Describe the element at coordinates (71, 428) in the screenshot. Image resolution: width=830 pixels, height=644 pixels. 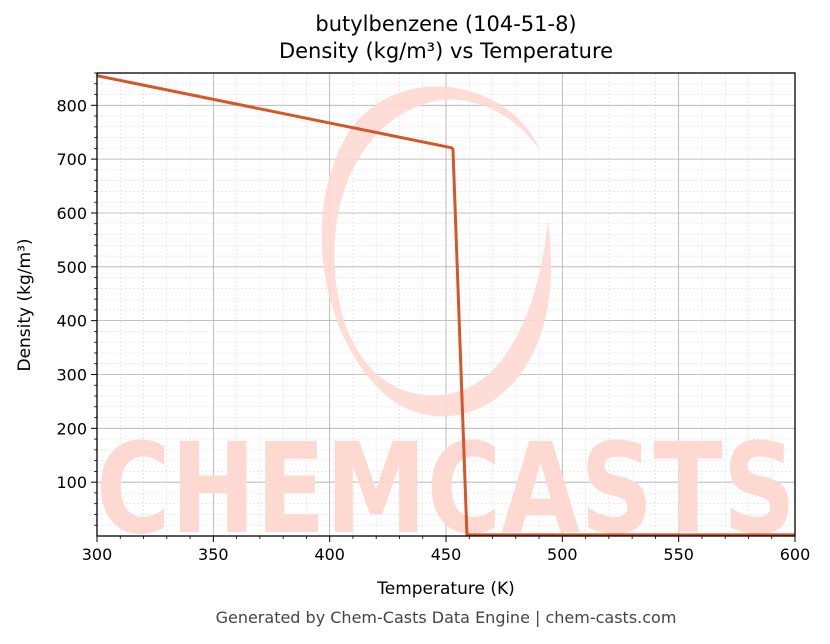
I see `y-tick-label: 200` at that location.